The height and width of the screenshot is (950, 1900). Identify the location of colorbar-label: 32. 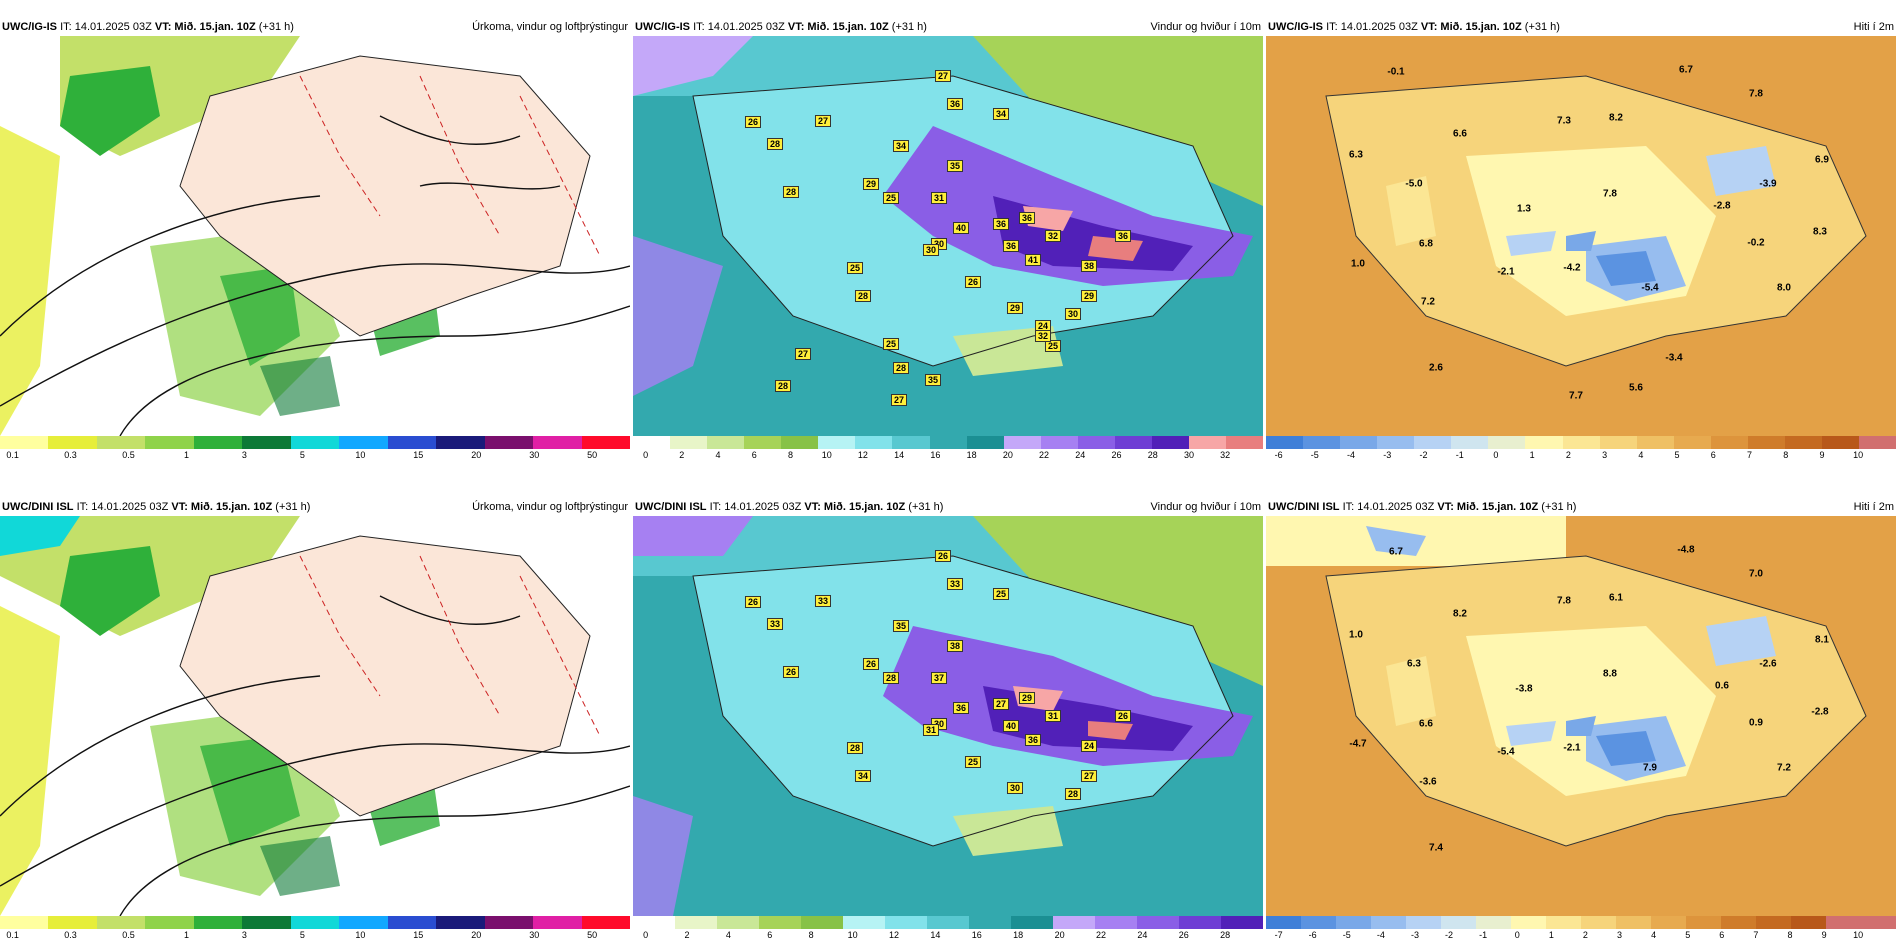
(1225, 455).